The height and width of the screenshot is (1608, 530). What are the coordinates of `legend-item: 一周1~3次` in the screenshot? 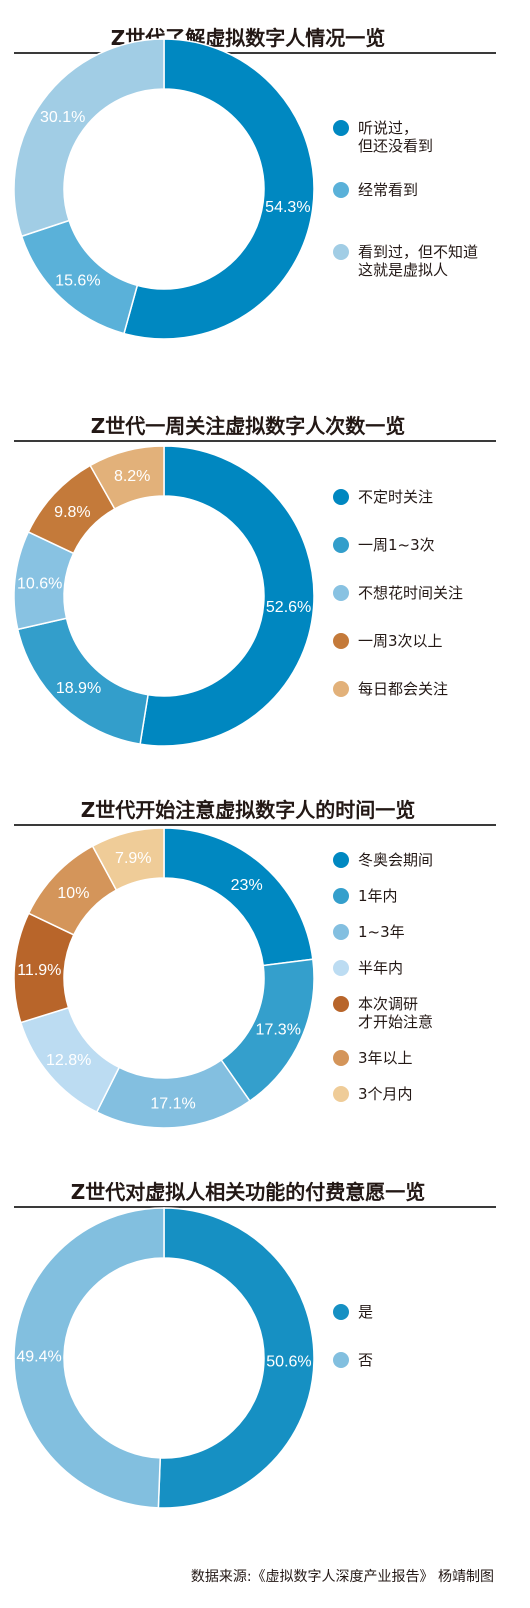 It's located at (420, 545).